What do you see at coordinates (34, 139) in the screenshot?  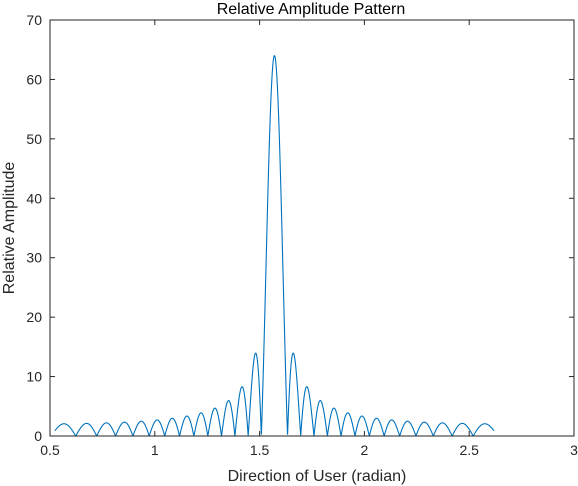 I see `y-tick-label: 50` at bounding box center [34, 139].